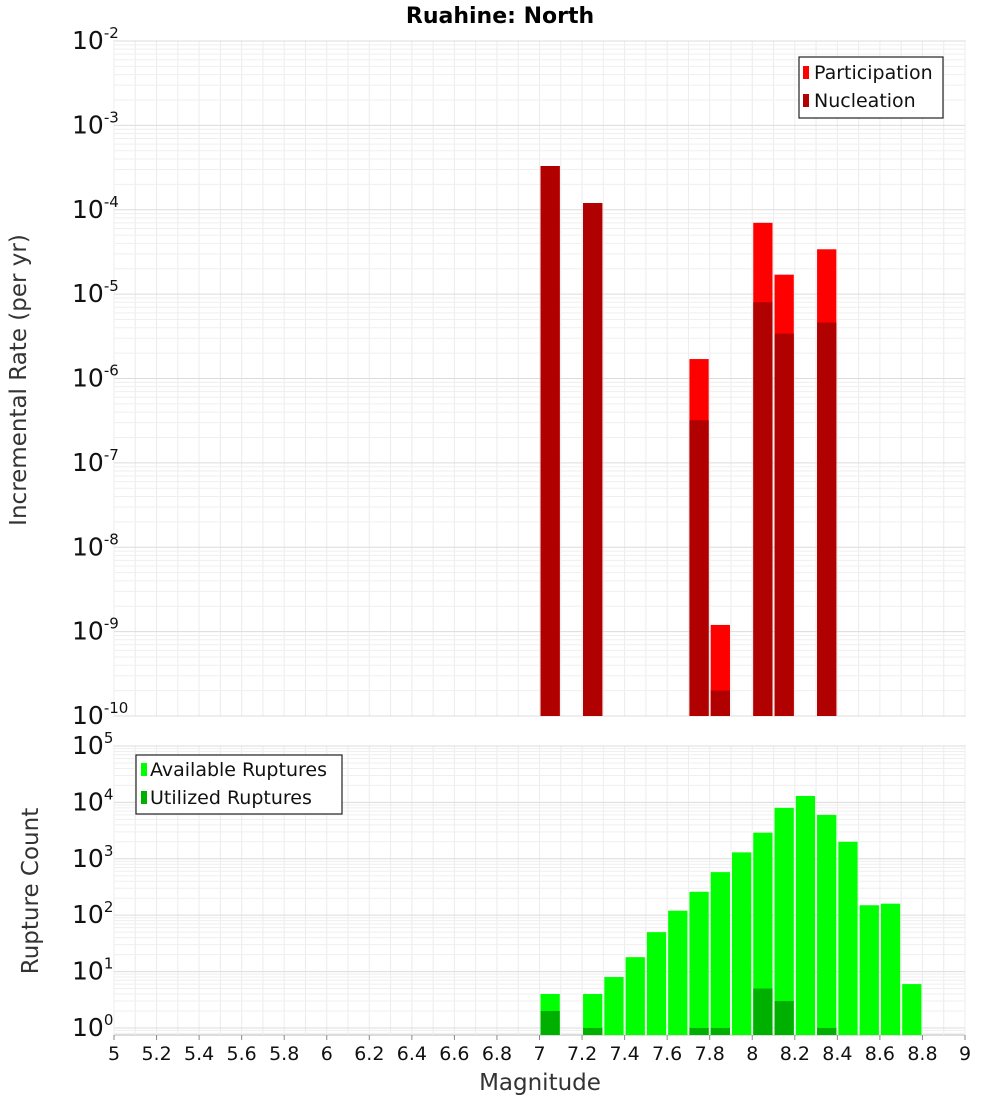 The height and width of the screenshot is (1100, 1000). What do you see at coordinates (873, 73) in the screenshot?
I see `participation-legend-label: Participation` at bounding box center [873, 73].